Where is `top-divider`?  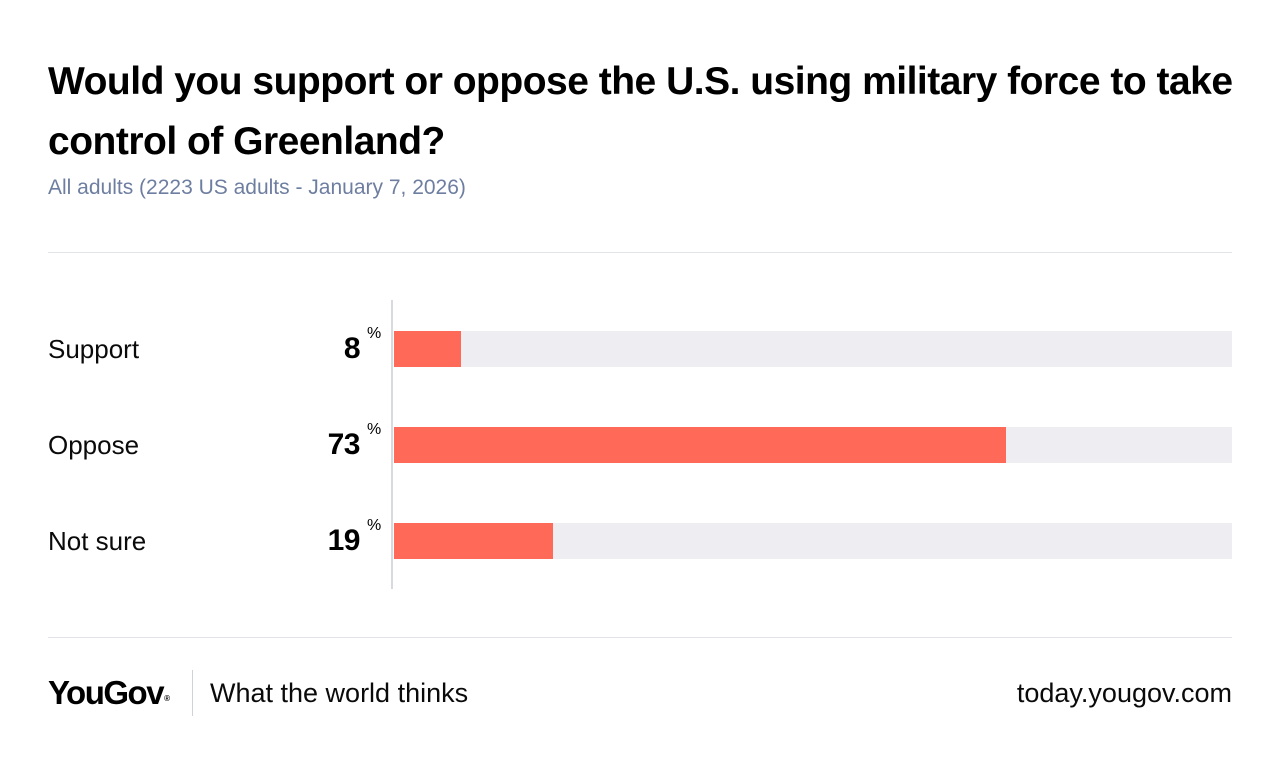 top-divider is located at coordinates (640, 252).